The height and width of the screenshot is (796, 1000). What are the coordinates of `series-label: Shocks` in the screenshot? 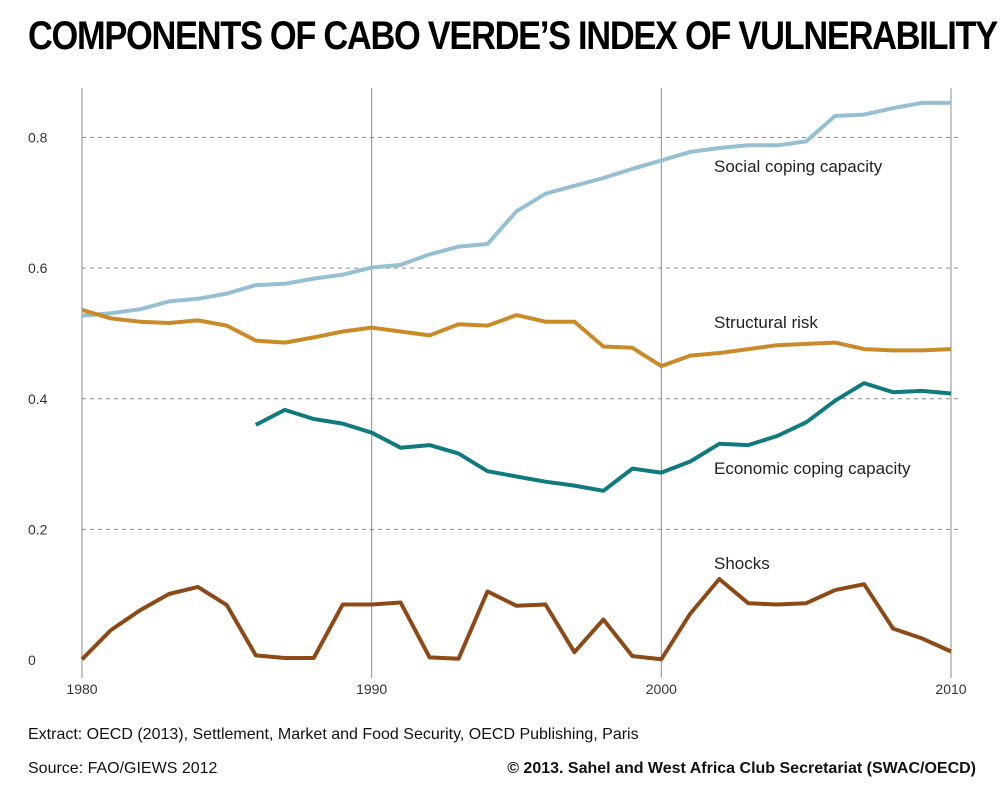 It's located at (742, 563).